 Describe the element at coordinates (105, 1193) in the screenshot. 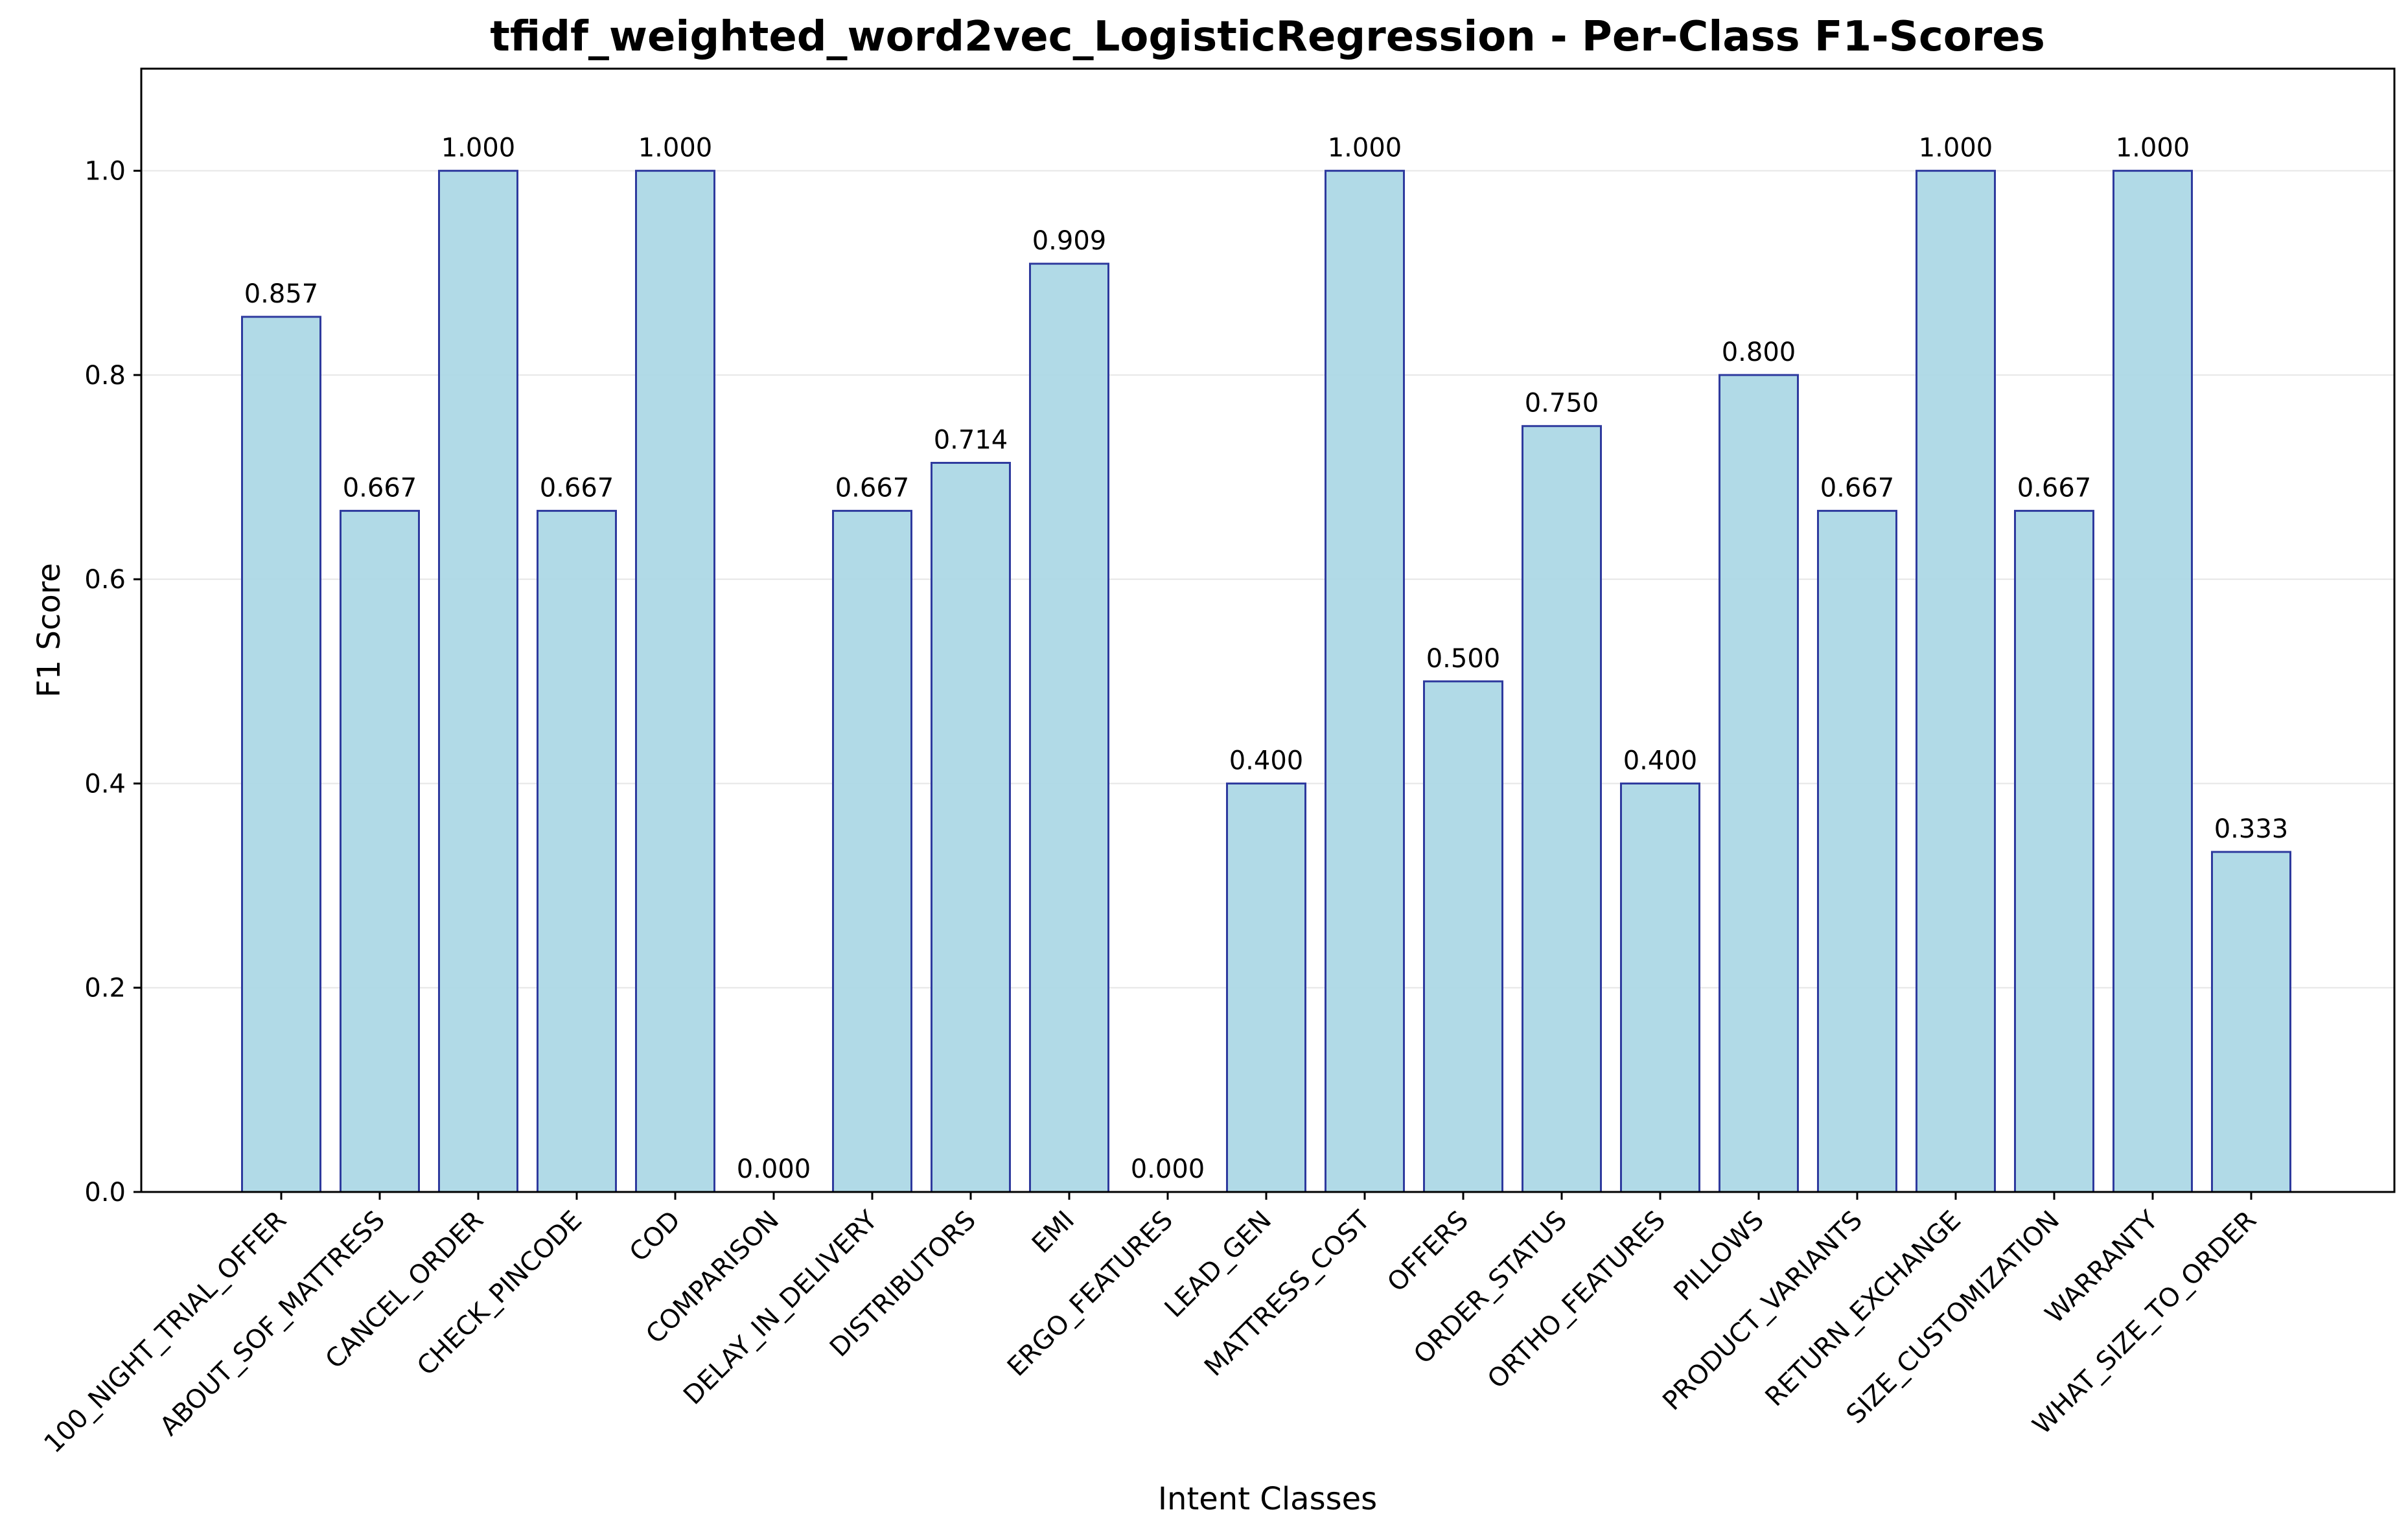

I see `y-tick-label: 0.0` at that location.